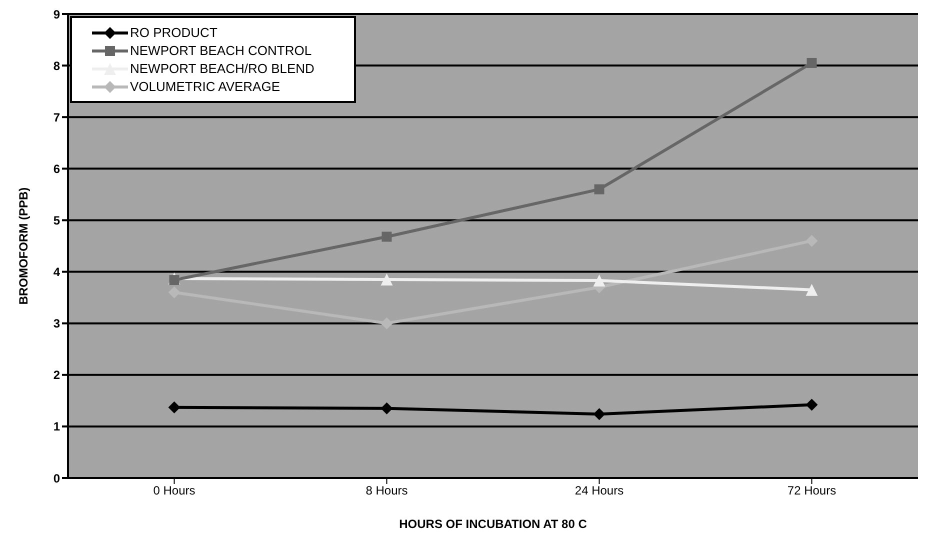  What do you see at coordinates (56, 272) in the screenshot?
I see `y-tick-label: 4` at bounding box center [56, 272].